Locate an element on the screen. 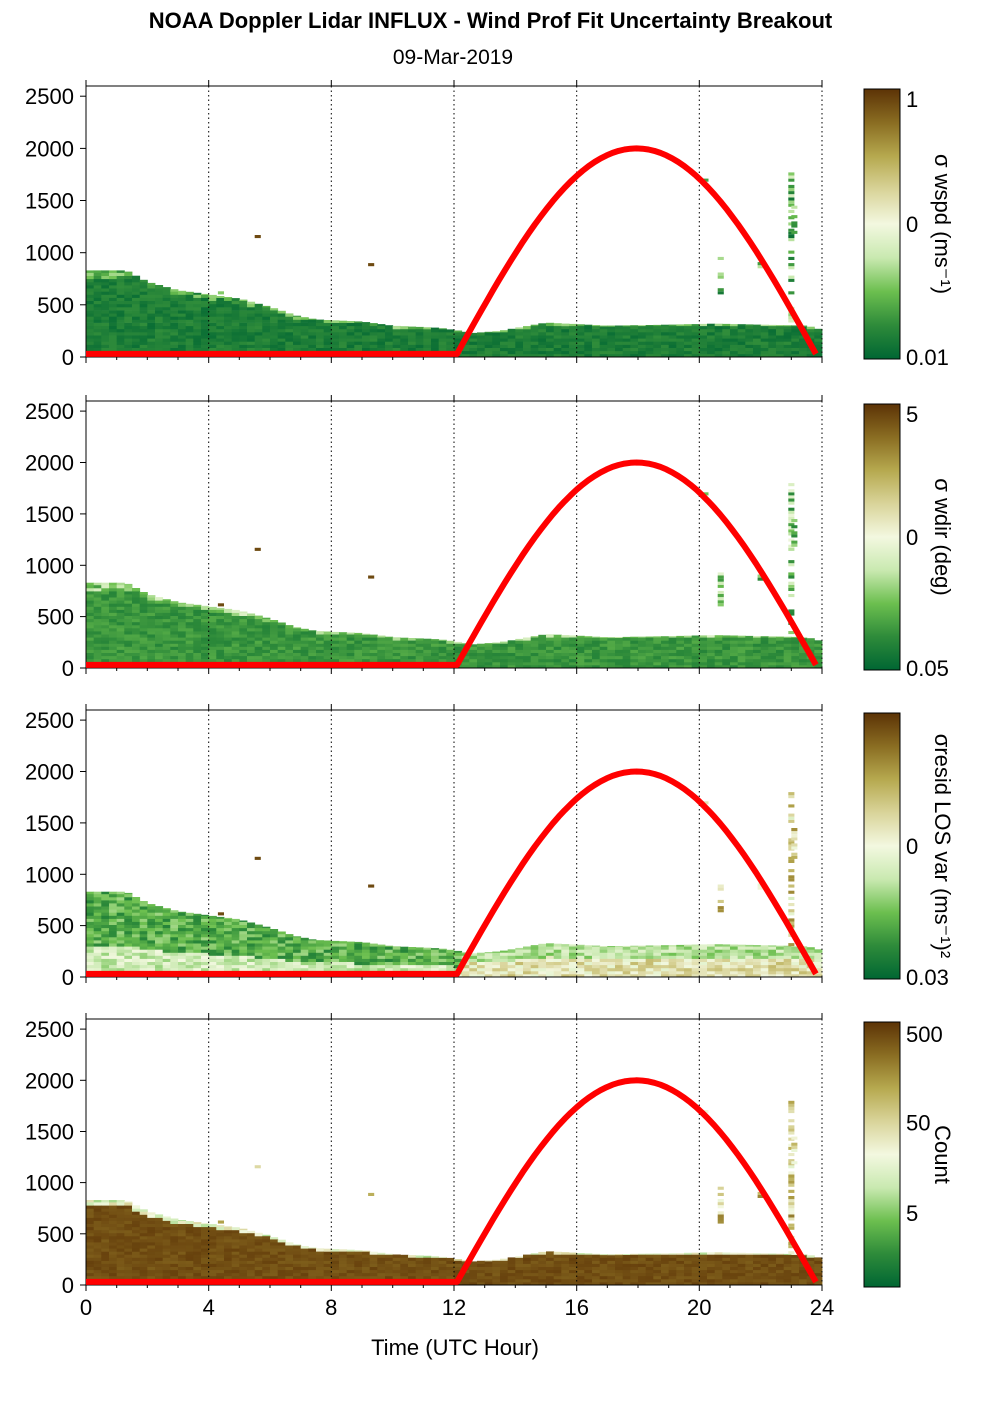 Image resolution: width=981 pixels, height=1412 pixels. colorbar-label: σresid LOS var (ms⁻¹)² is located at coordinates (942, 846).